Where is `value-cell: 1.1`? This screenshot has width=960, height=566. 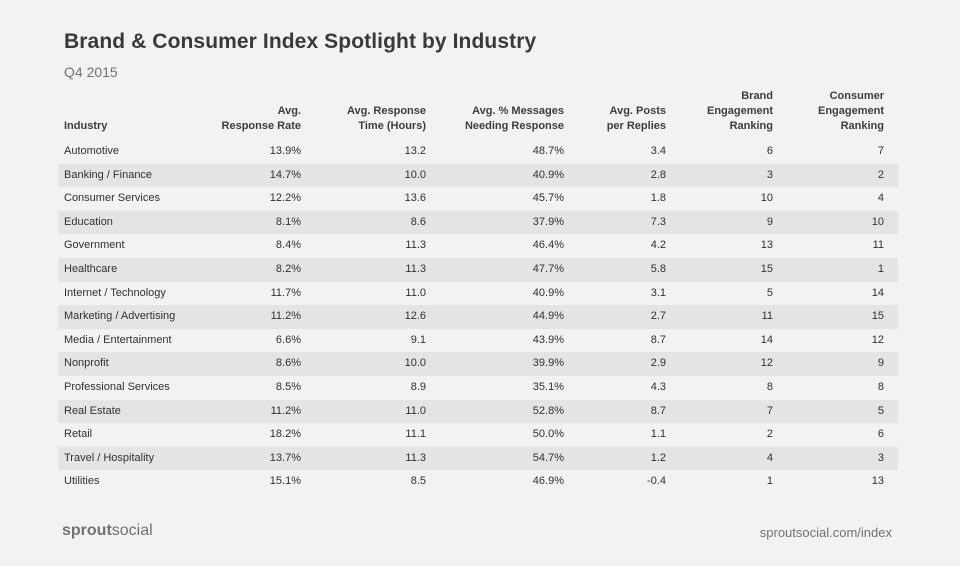
value-cell: 1.1 is located at coordinates (658, 434).